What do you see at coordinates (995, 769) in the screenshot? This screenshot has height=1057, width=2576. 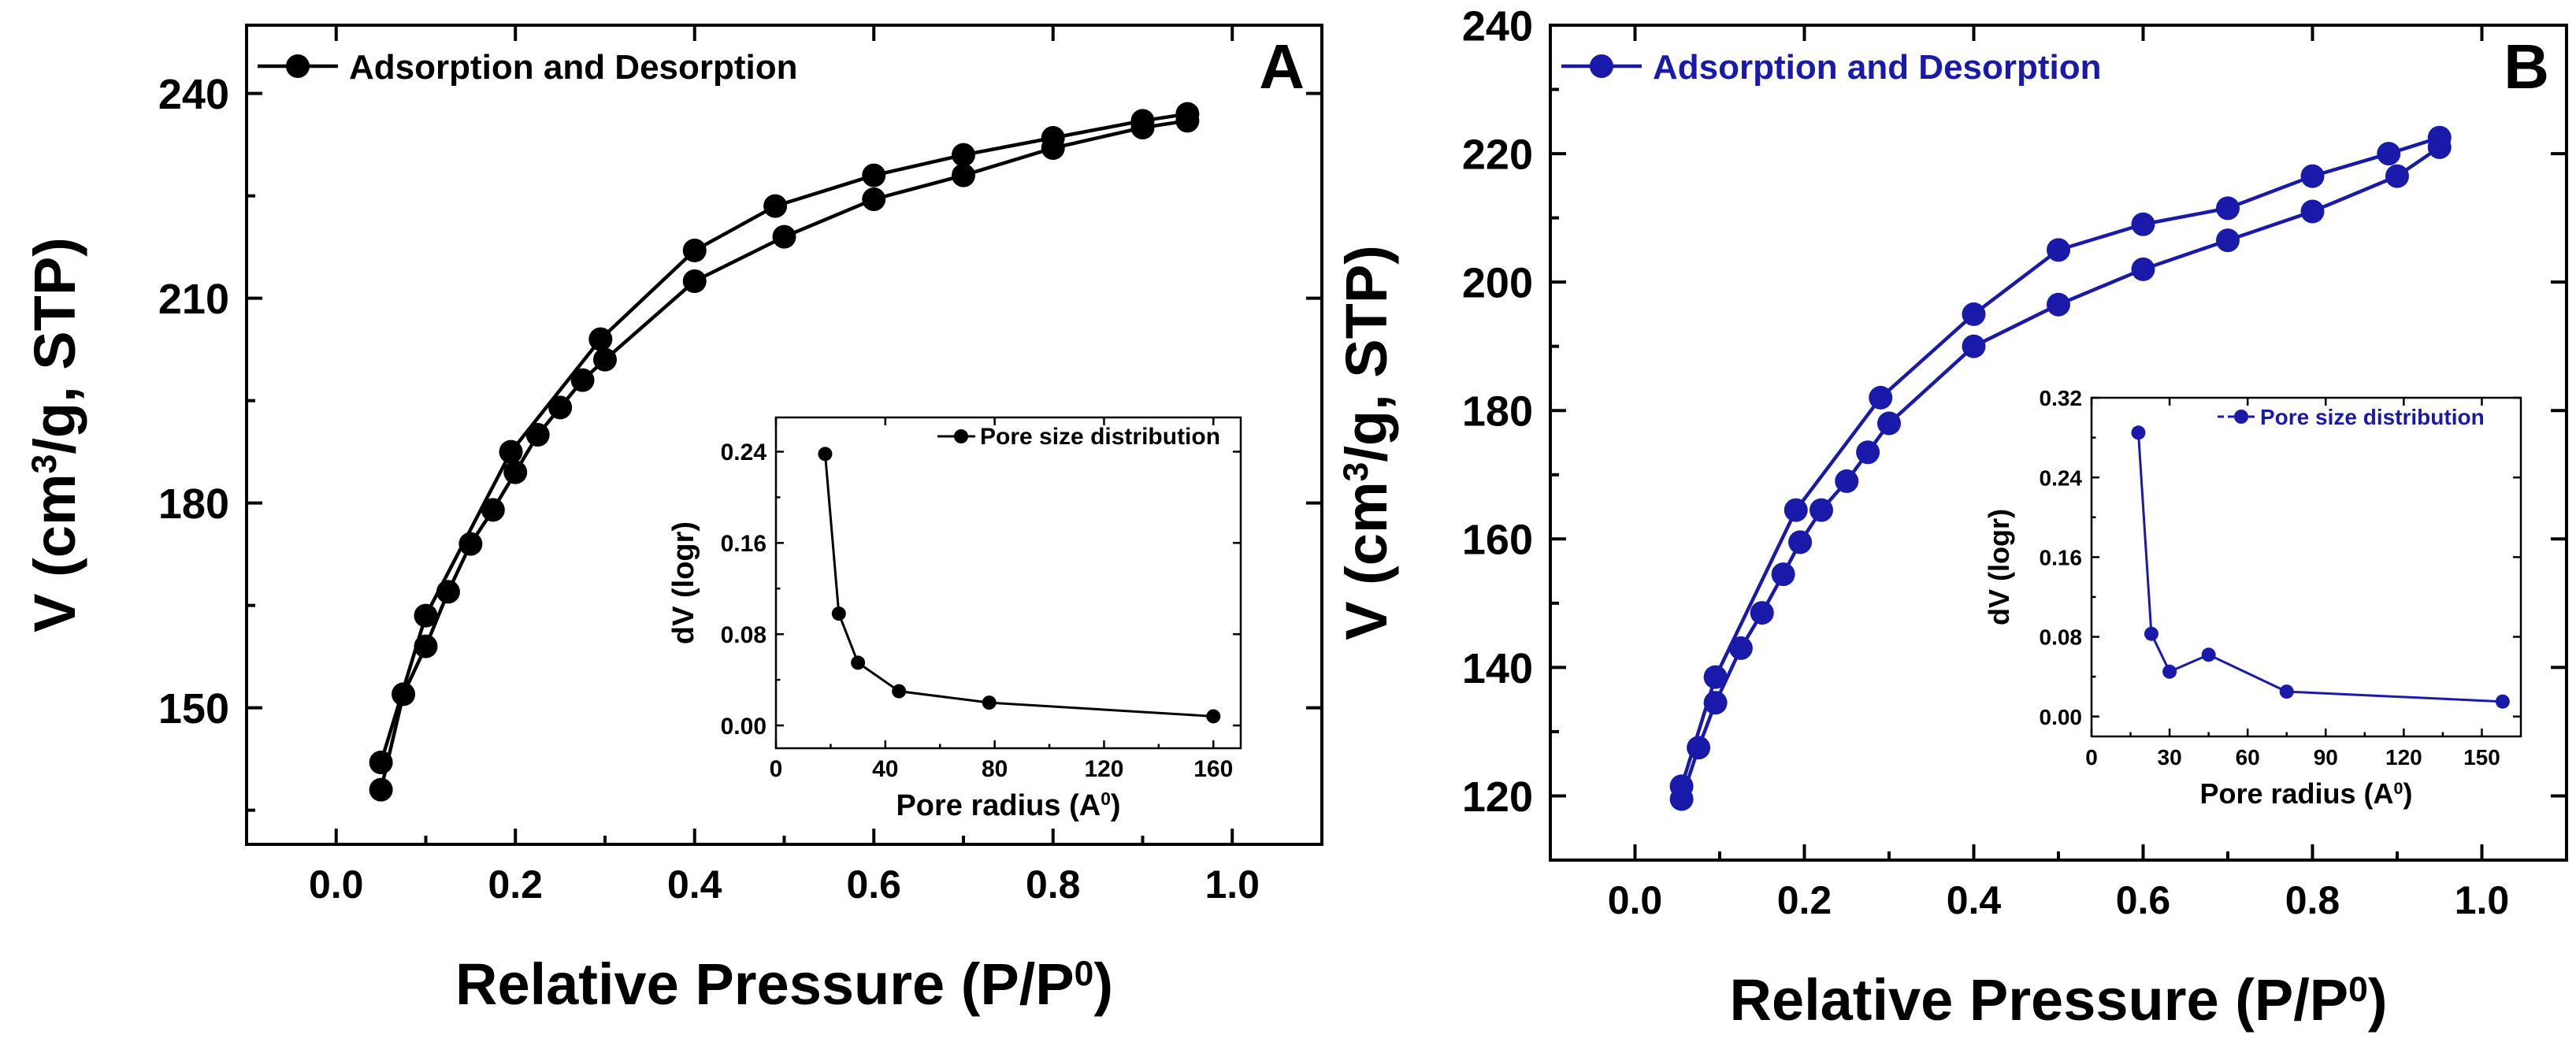 I see `inset-xtick-label: 80` at bounding box center [995, 769].